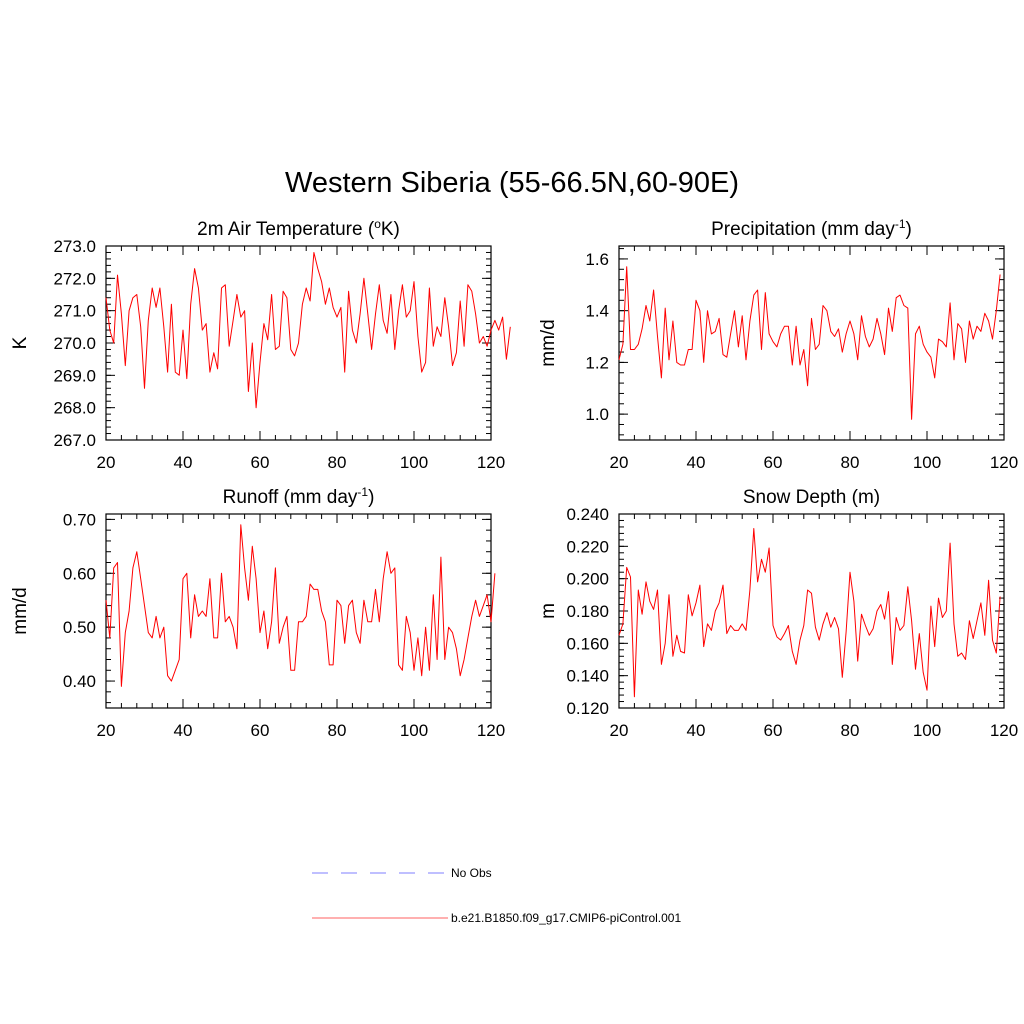  What do you see at coordinates (597, 414) in the screenshot?
I see `y-tick-label: 1.0` at bounding box center [597, 414].